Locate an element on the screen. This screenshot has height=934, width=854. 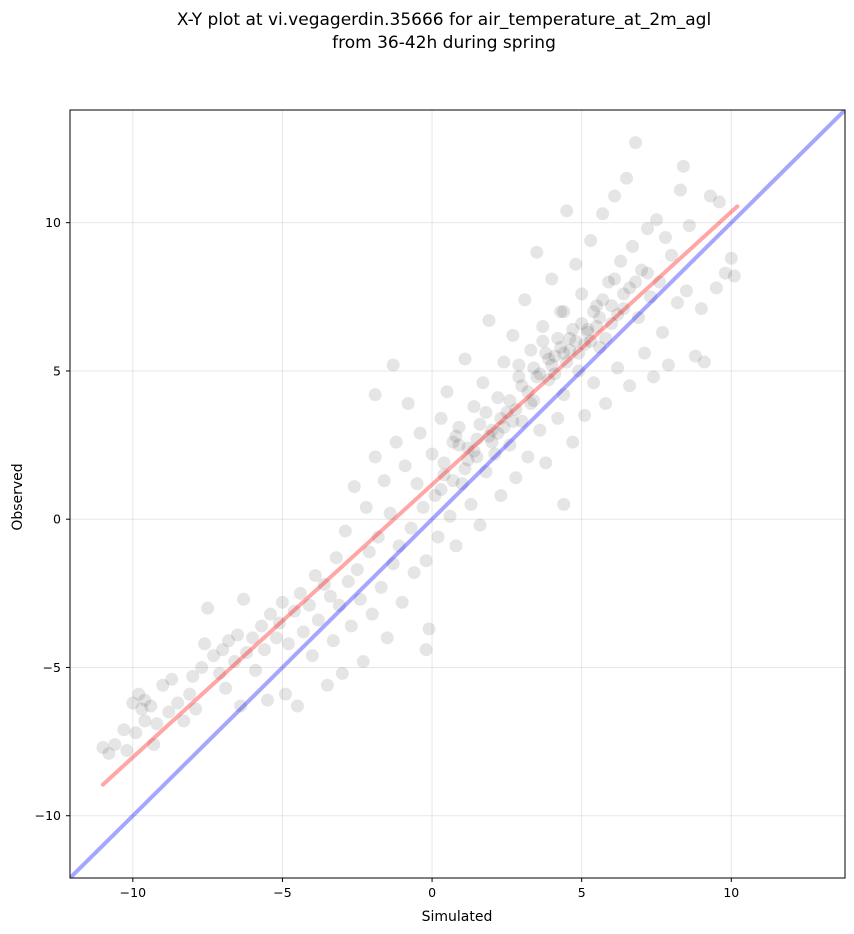
x-axis-label: Simulated is located at coordinates (457, 917).